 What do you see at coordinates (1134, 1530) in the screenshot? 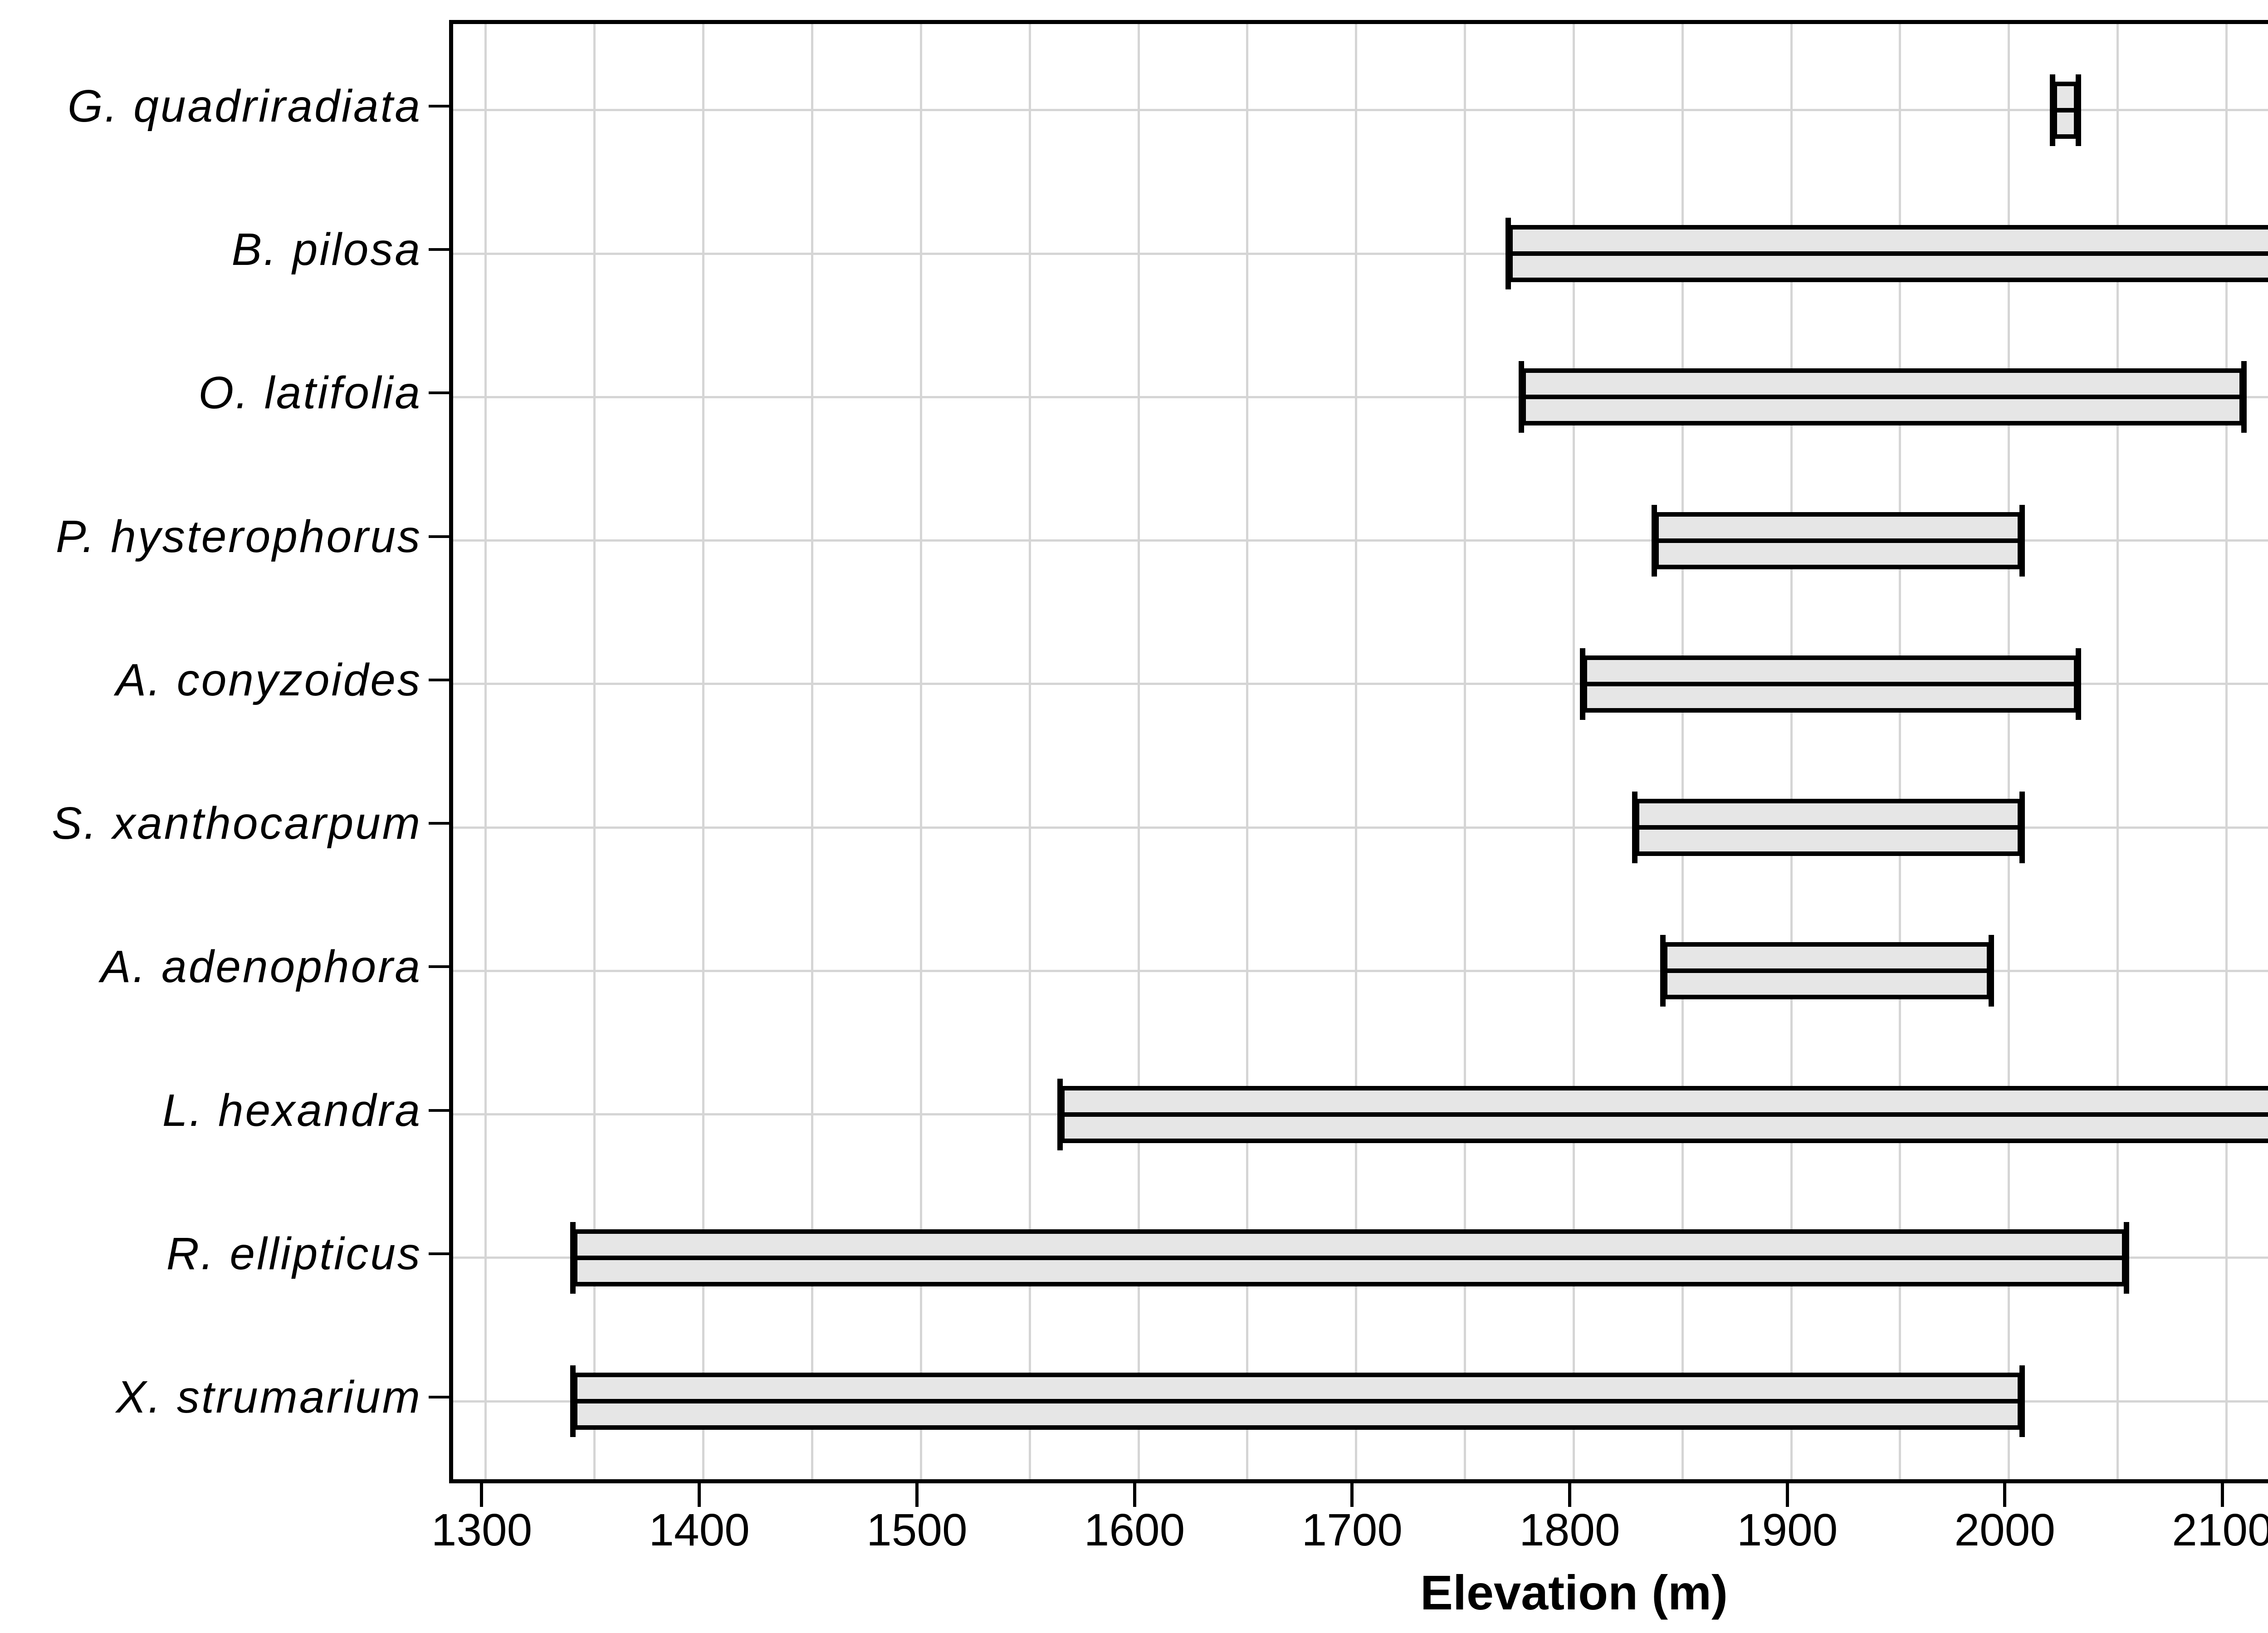
I see `x-tick-label: 1600` at bounding box center [1134, 1530].